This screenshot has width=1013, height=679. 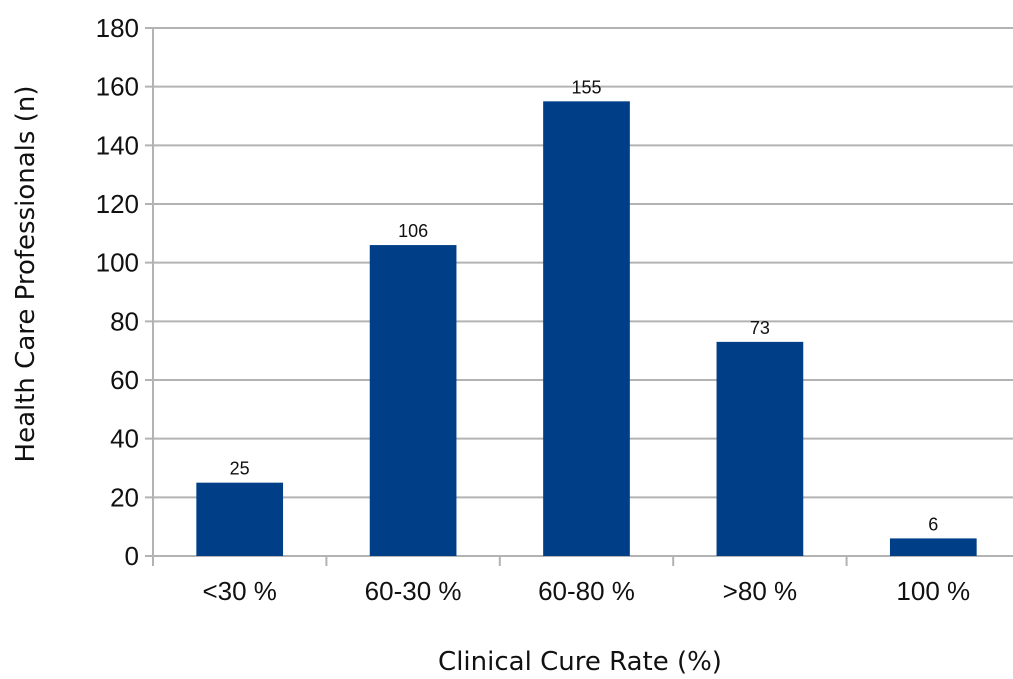 I want to click on x-tick-label: >80 %, so click(x=760, y=591).